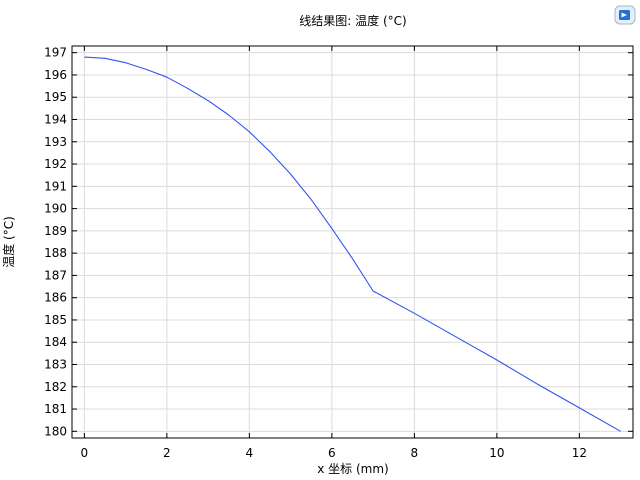 This screenshot has height=480, width=640. Describe the element at coordinates (55, 209) in the screenshot. I see `y-tick-label: 190` at that location.